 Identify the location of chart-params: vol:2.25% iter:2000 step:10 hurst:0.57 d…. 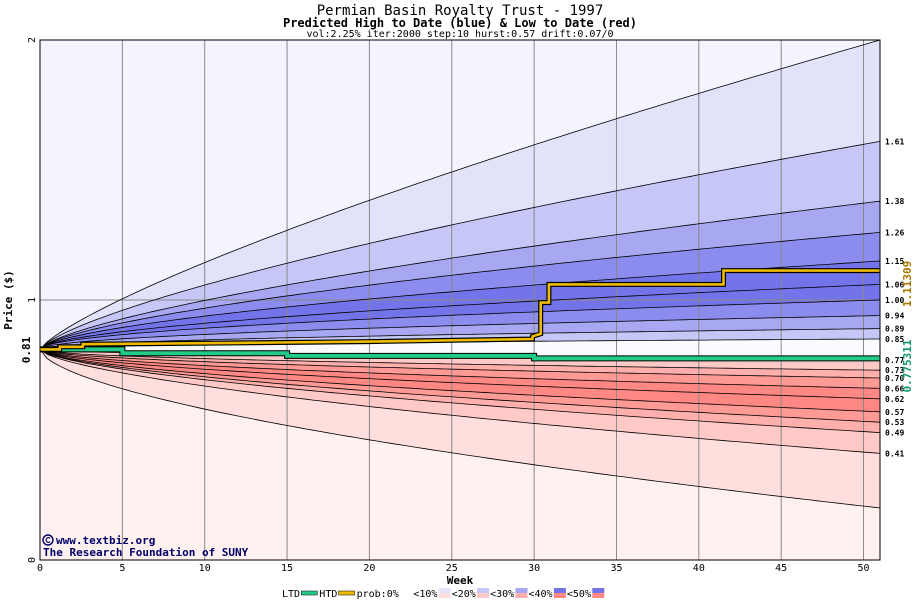
(459, 34).